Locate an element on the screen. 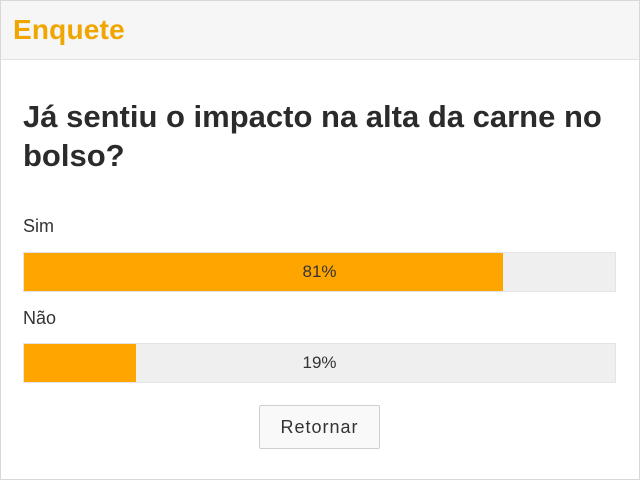 This screenshot has height=480, width=640. option-label-sim: Sim is located at coordinates (38, 226).